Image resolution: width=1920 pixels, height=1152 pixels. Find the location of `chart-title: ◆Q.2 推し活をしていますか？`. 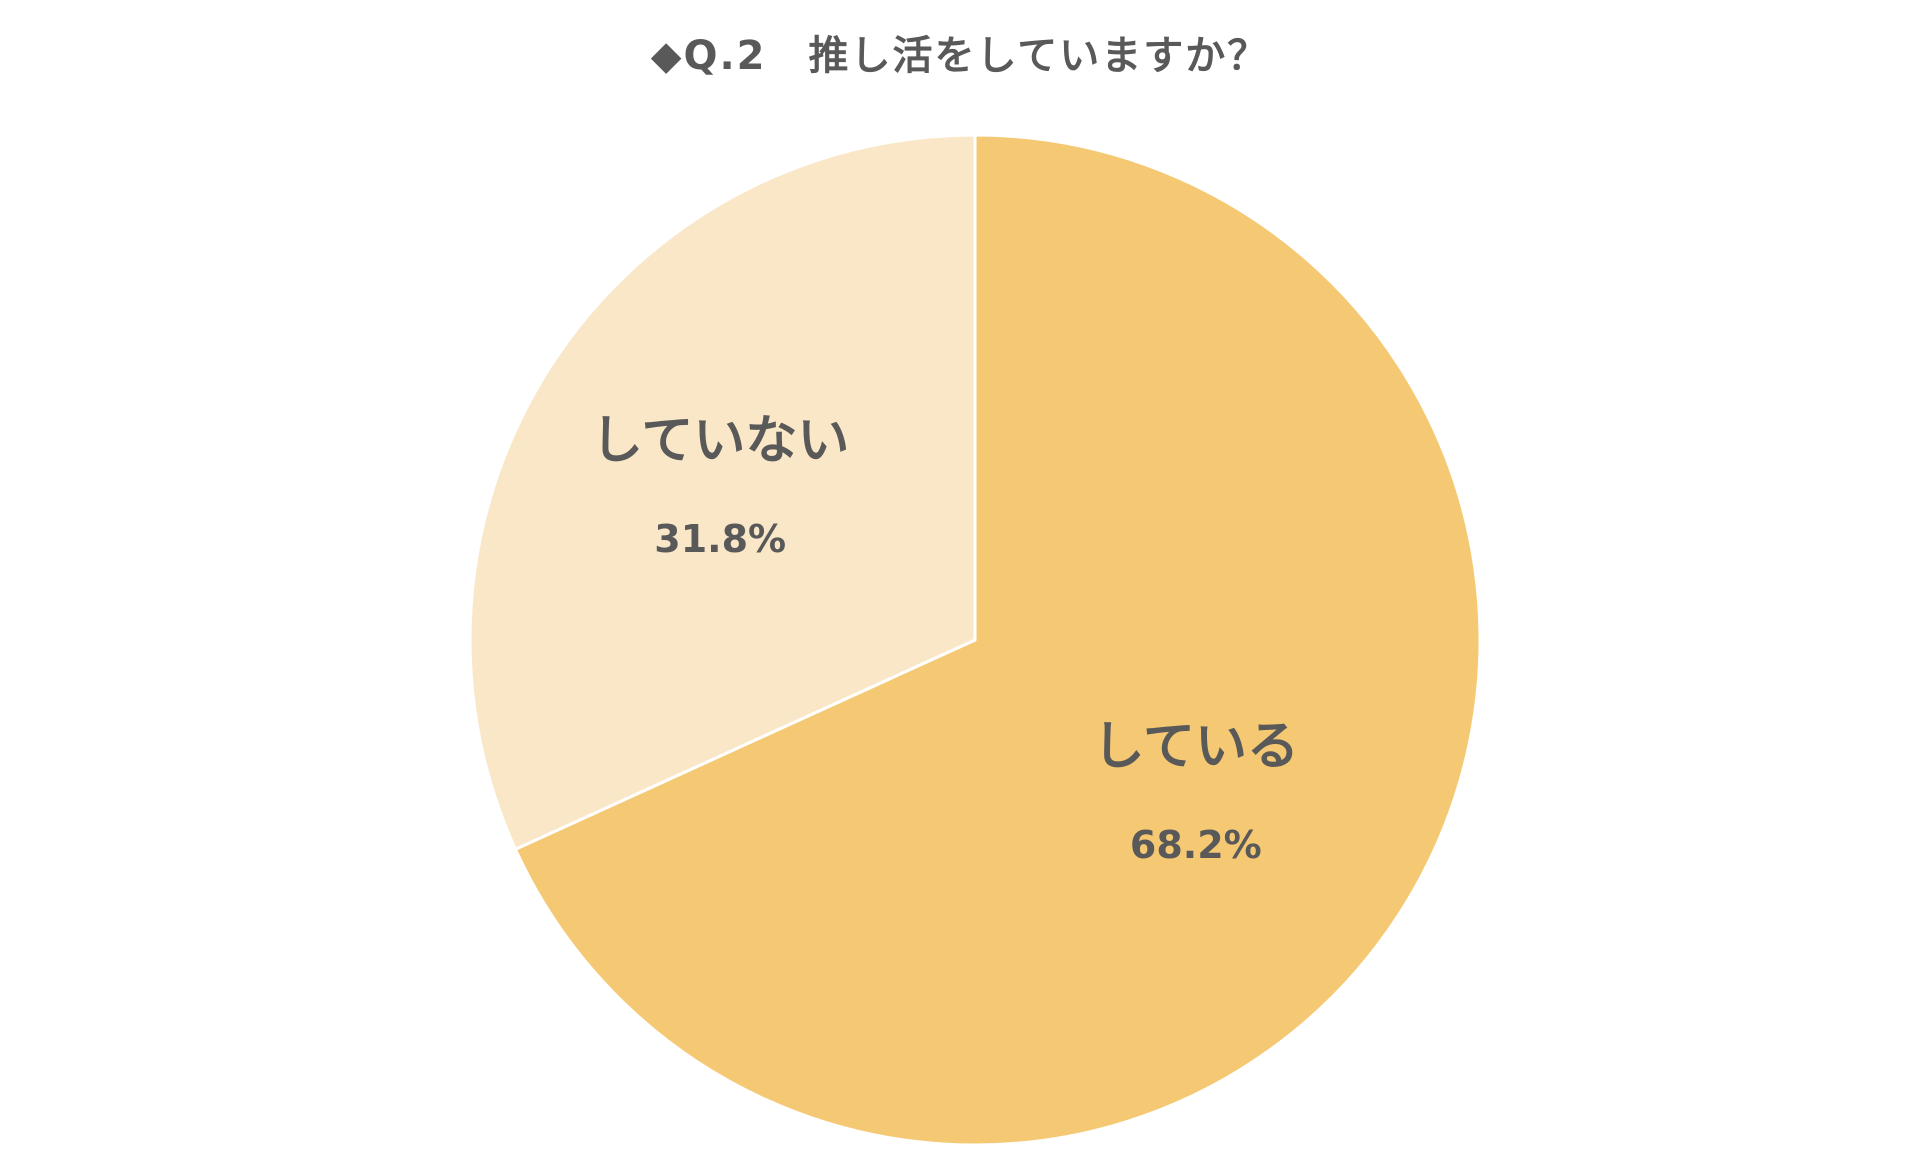

chart-title: ◆Q.2 推し活をしていますか？ is located at coordinates (960, 56).